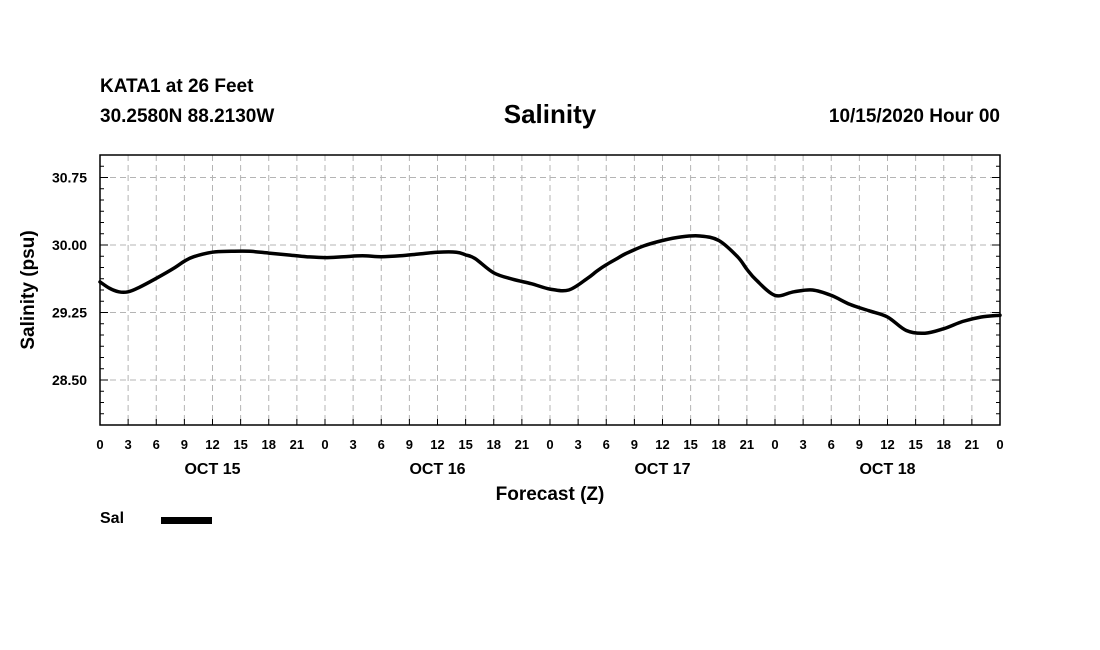  What do you see at coordinates (212, 469) in the screenshot?
I see `day-label: OCT 15` at bounding box center [212, 469].